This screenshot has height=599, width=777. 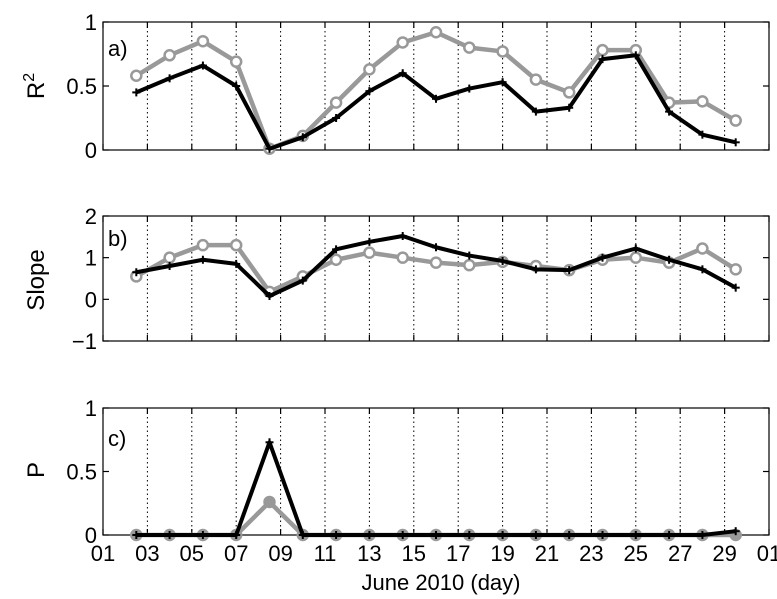 What do you see at coordinates (118, 238) in the screenshot?
I see `panel-label: b)` at bounding box center [118, 238].